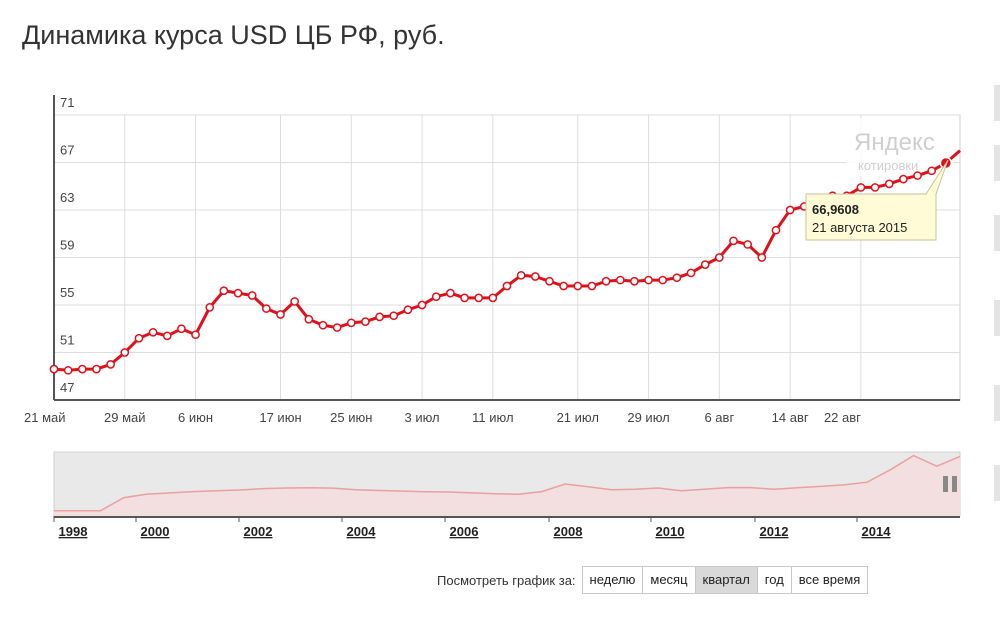  What do you see at coordinates (568, 531) in the screenshot?
I see `year-label: 2008` at bounding box center [568, 531].